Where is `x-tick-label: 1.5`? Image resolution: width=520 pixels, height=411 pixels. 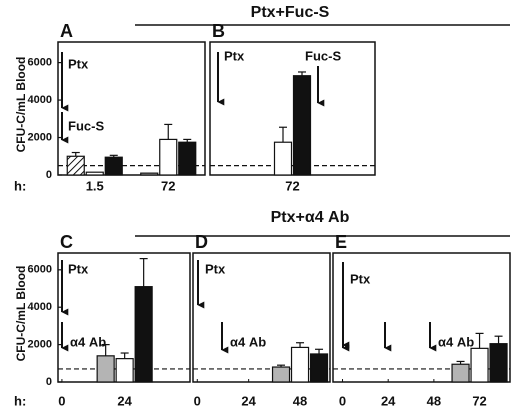 x-tick-label: 1.5 is located at coordinates (95, 185).